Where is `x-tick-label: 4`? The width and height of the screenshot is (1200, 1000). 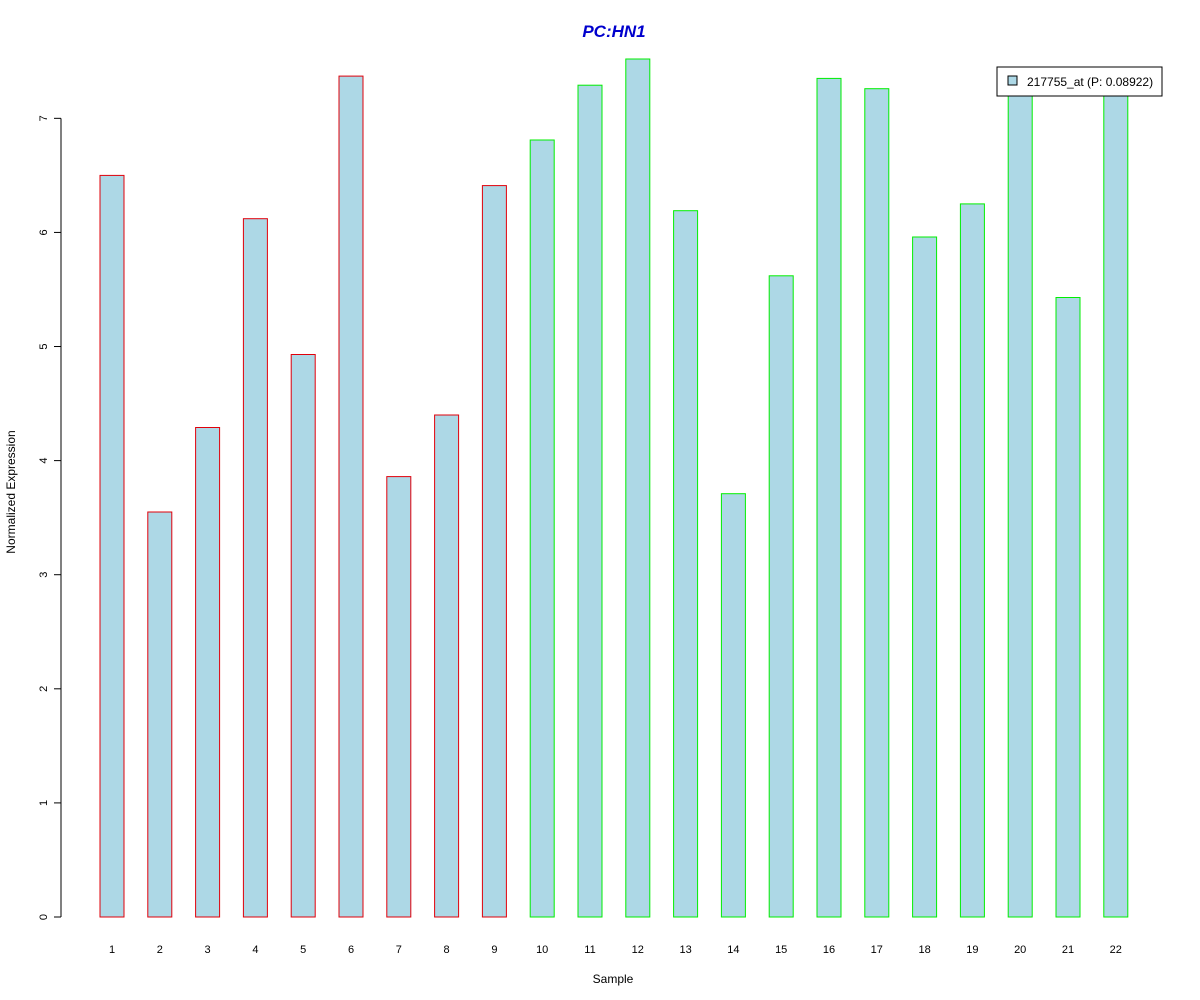
x-tick-label: 4 is located at coordinates (255, 950).